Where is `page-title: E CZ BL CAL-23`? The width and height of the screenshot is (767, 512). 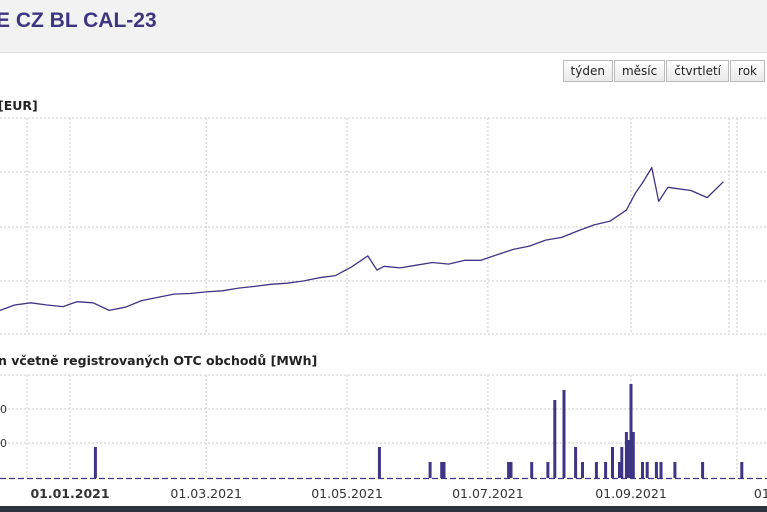 page-title: E CZ BL CAL-23 is located at coordinates (78, 20).